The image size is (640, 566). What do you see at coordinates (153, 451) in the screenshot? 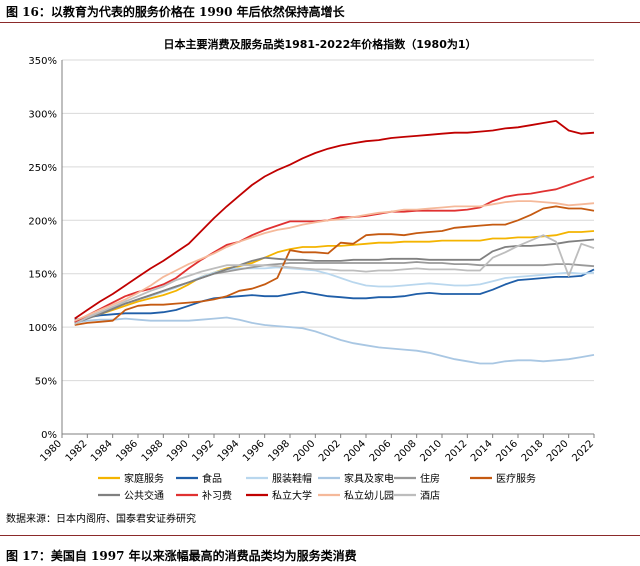
I see `x-tick-label: 1988` at bounding box center [153, 451].